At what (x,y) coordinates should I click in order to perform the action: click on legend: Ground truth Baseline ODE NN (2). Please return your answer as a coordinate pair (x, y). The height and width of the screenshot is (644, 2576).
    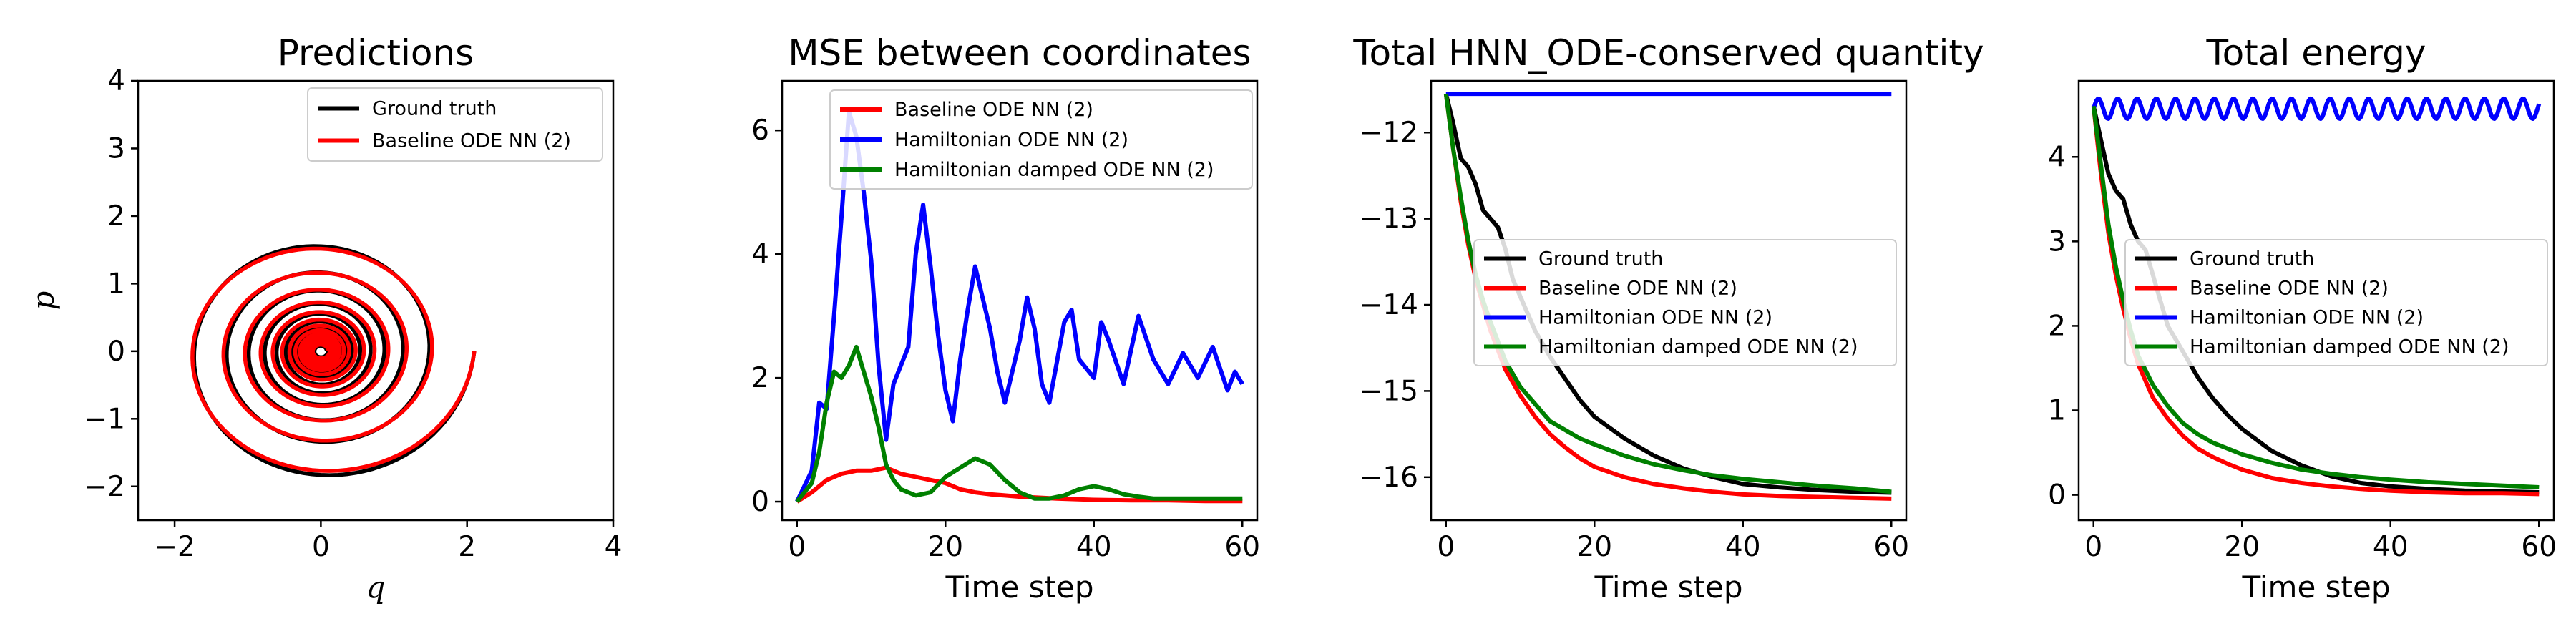
    Looking at the image, I should click on (455, 124).